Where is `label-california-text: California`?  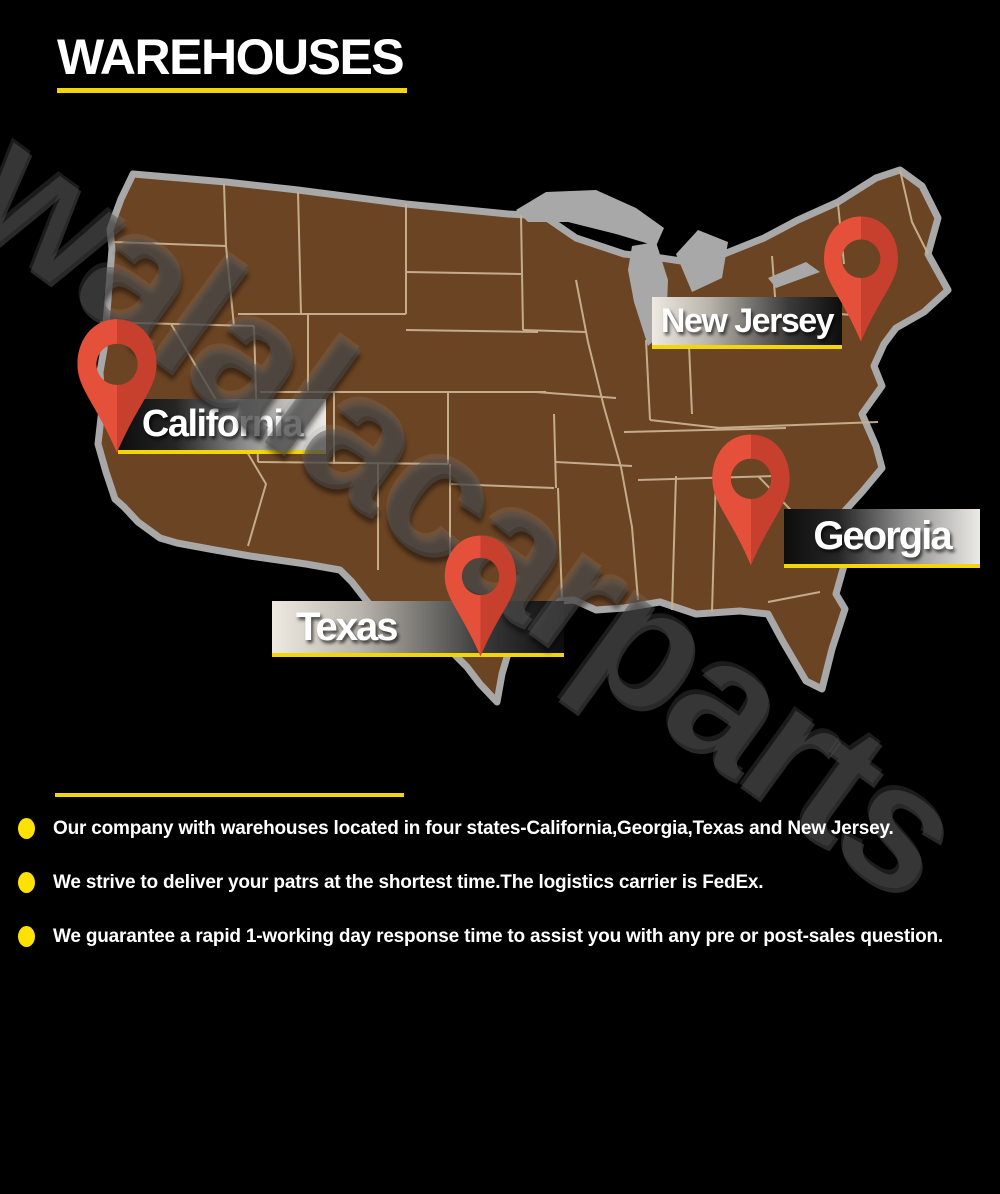
label-california-text: California is located at coordinates (222, 424).